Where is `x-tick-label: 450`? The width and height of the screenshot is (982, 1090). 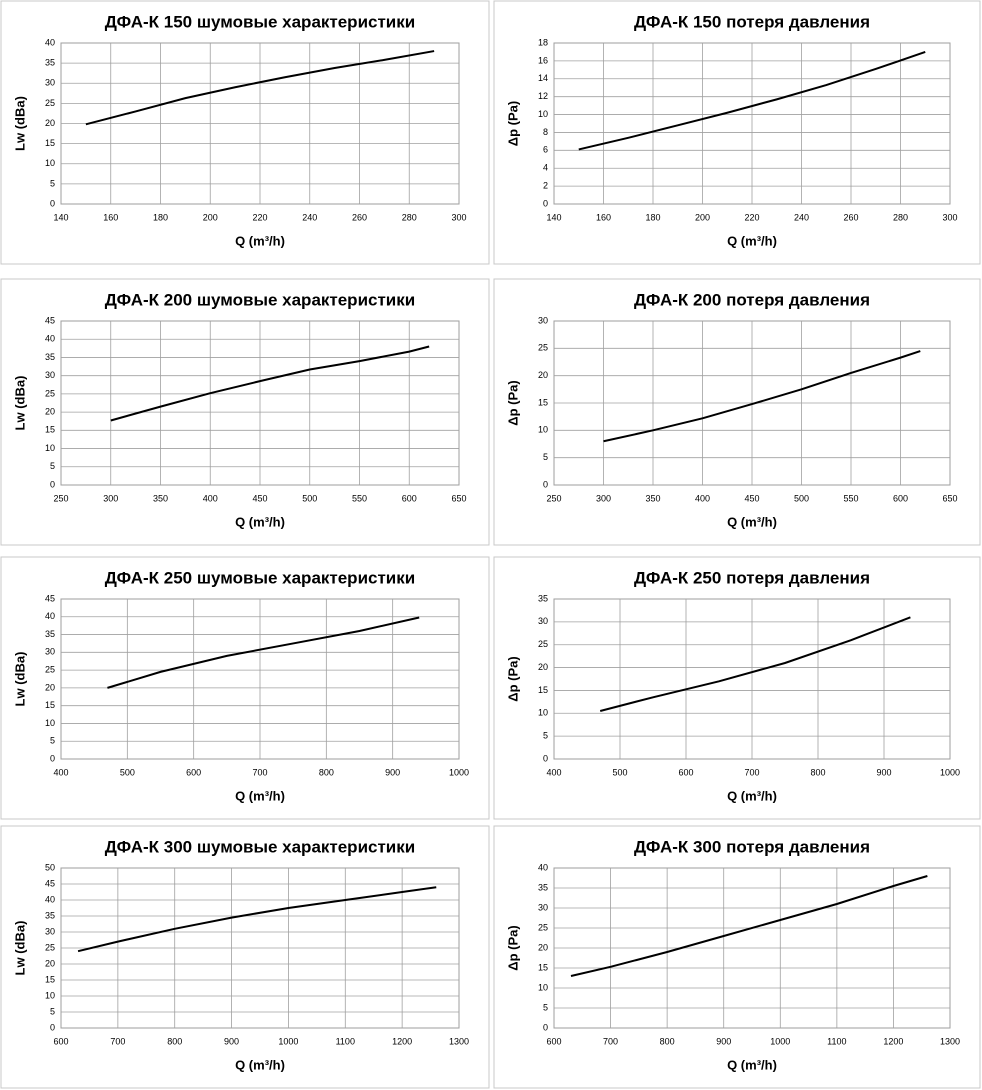 x-tick-label: 450 is located at coordinates (751, 498).